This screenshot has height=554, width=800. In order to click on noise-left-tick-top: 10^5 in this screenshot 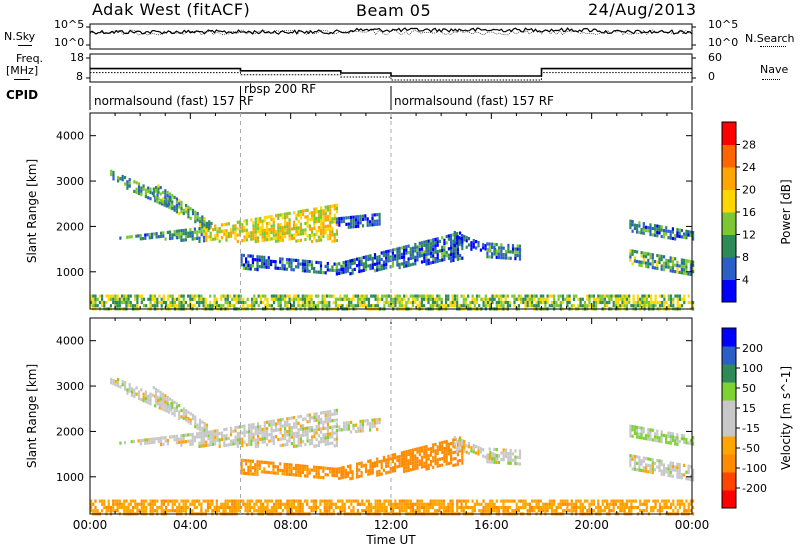, I will do `click(69, 24)`.